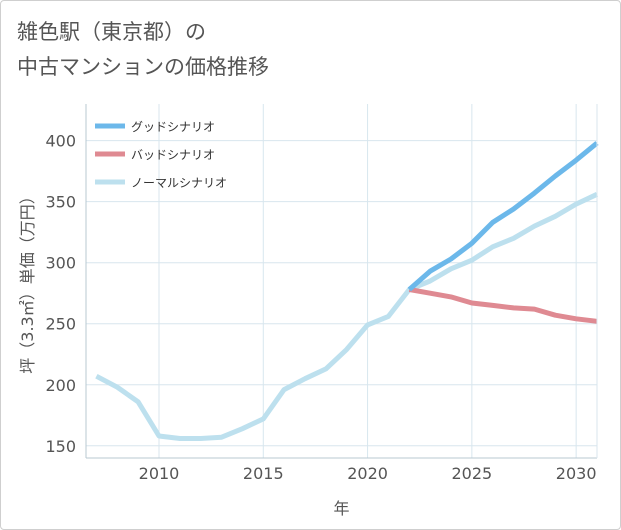 The width and height of the screenshot is (621, 530). Describe the element at coordinates (27, 280) in the screenshot. I see `y-axis-label: 坪（3.3㎡）単価（万円）` at that location.